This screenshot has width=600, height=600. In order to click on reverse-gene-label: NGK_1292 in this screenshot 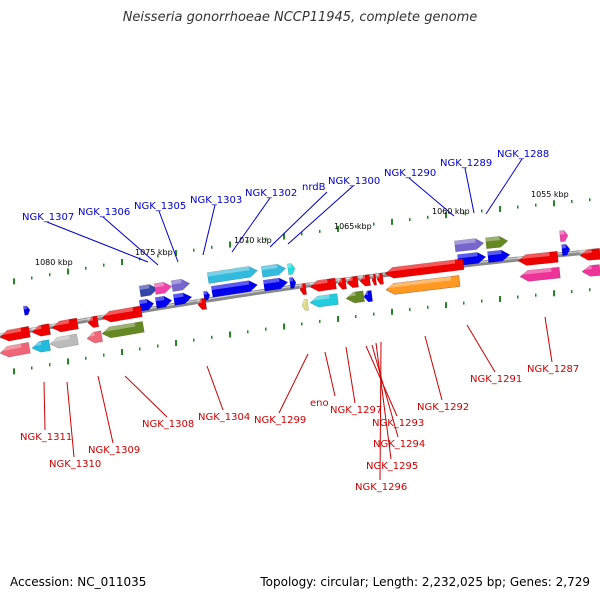, I will do `click(443, 407)`.